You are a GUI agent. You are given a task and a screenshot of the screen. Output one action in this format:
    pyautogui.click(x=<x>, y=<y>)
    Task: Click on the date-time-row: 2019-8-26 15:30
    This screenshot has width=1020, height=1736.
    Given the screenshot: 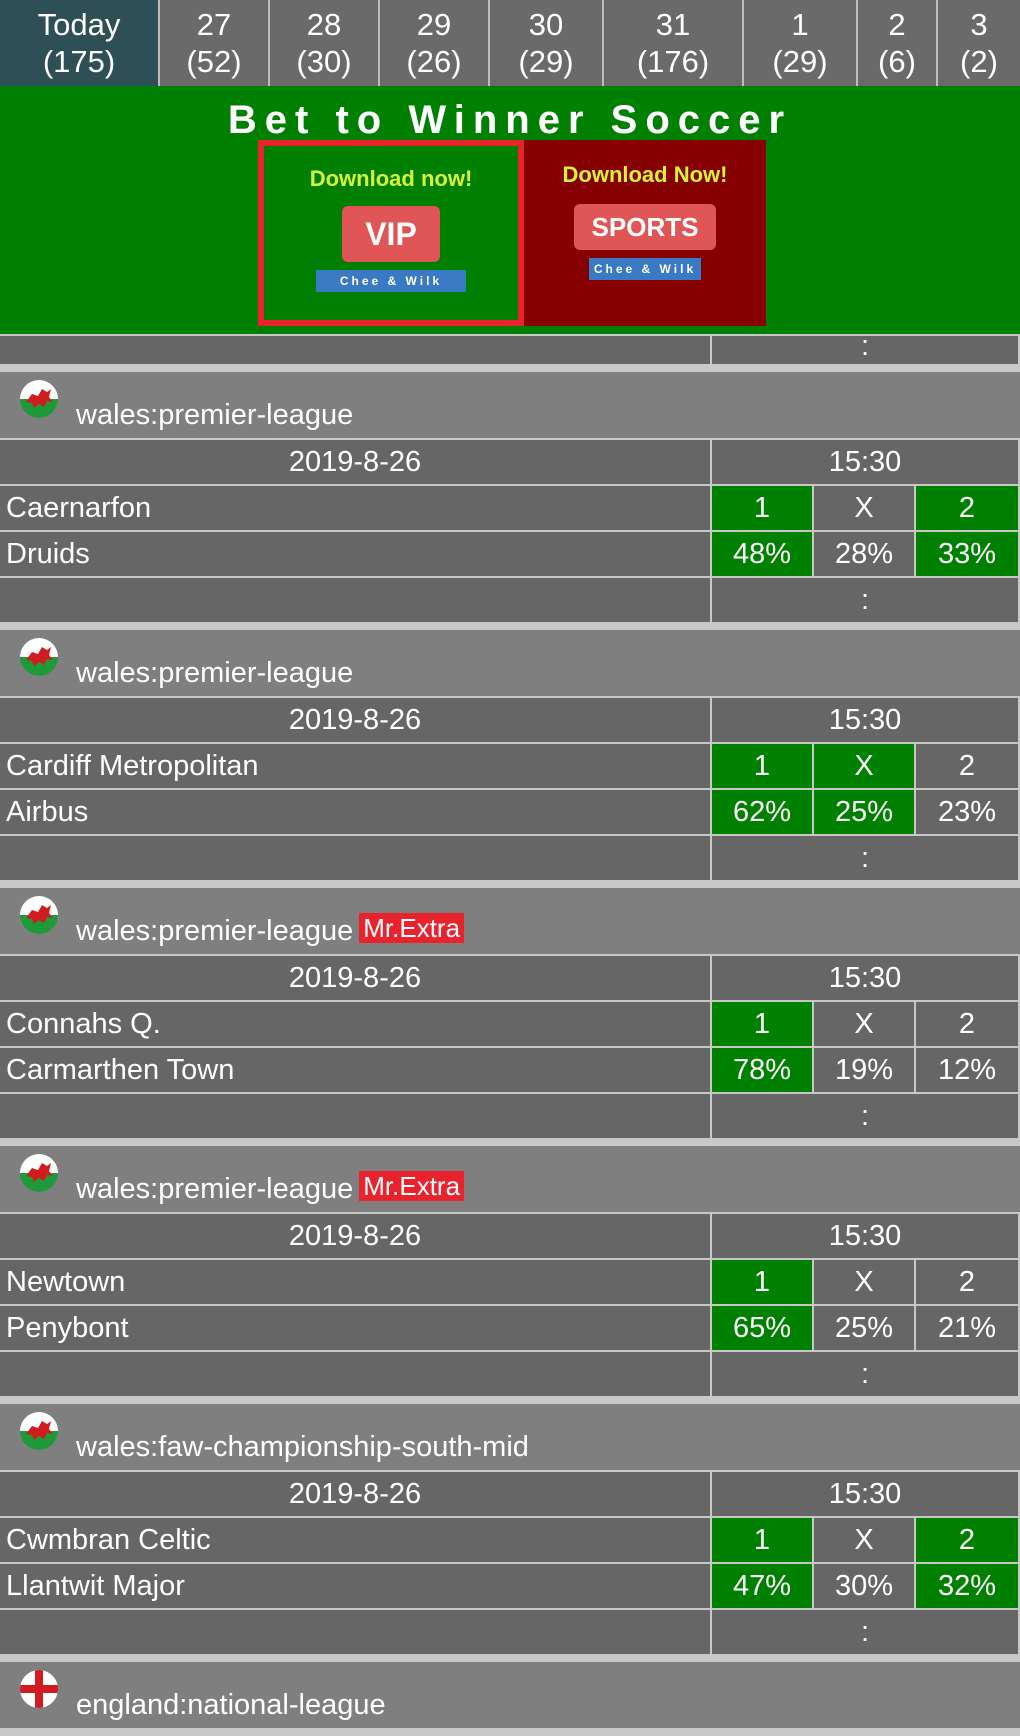 What is the action you would take?
    pyautogui.click(x=510, y=1494)
    